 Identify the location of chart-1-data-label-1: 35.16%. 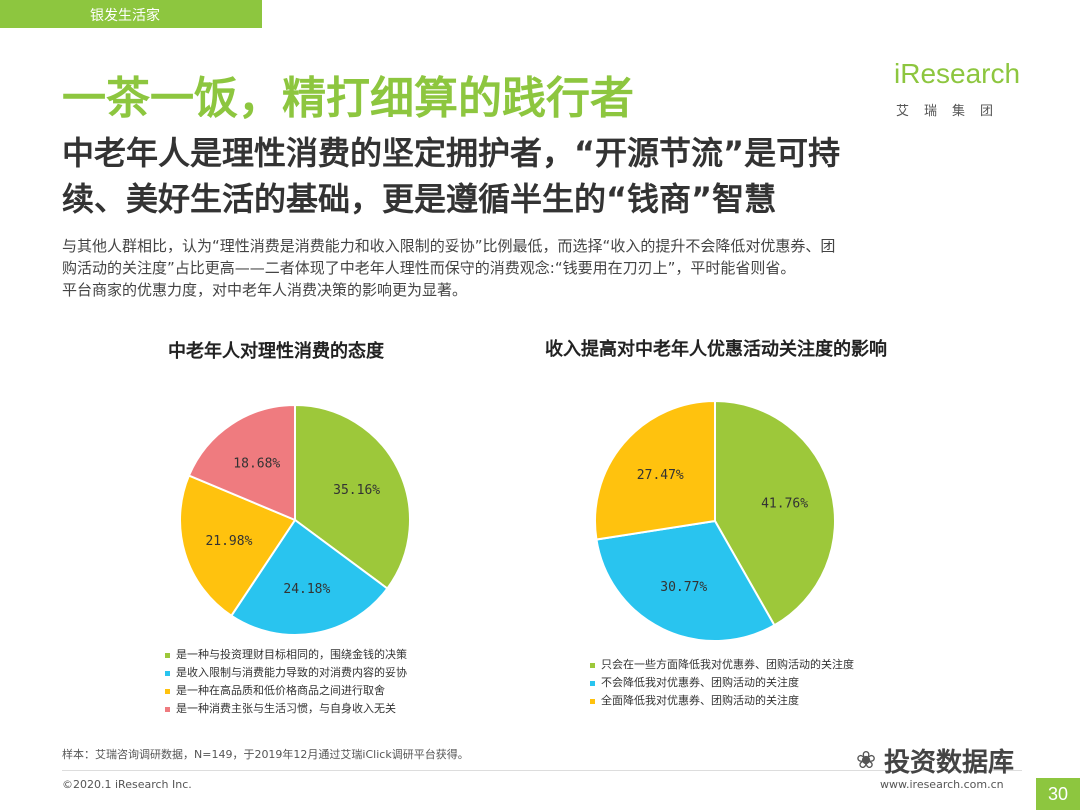
(356, 490).